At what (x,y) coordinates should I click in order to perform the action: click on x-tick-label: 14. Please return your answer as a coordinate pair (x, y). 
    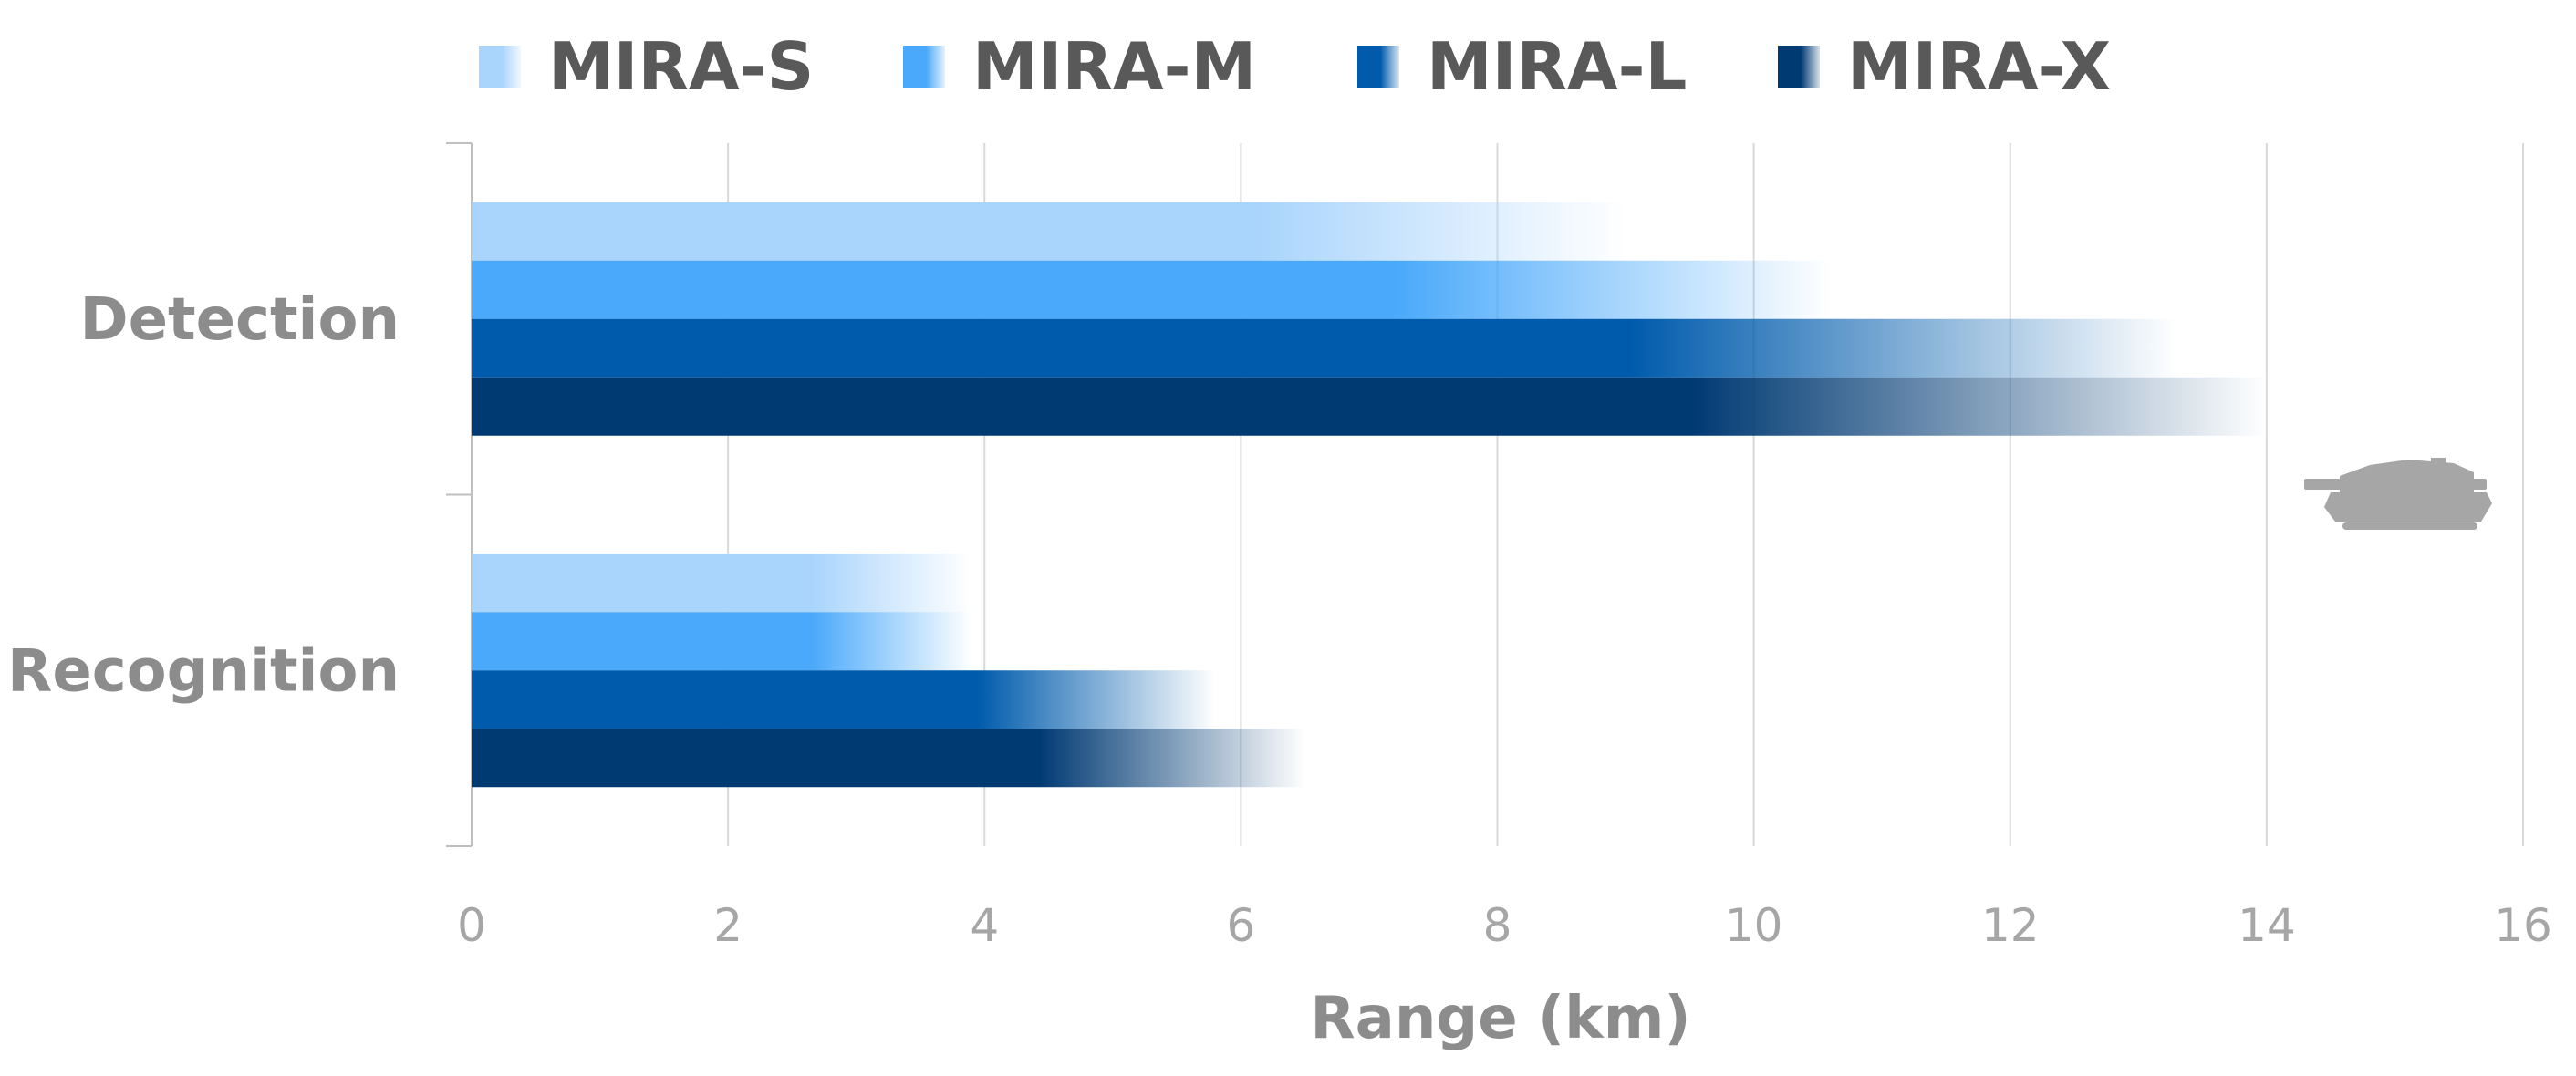
    Looking at the image, I should click on (2267, 925).